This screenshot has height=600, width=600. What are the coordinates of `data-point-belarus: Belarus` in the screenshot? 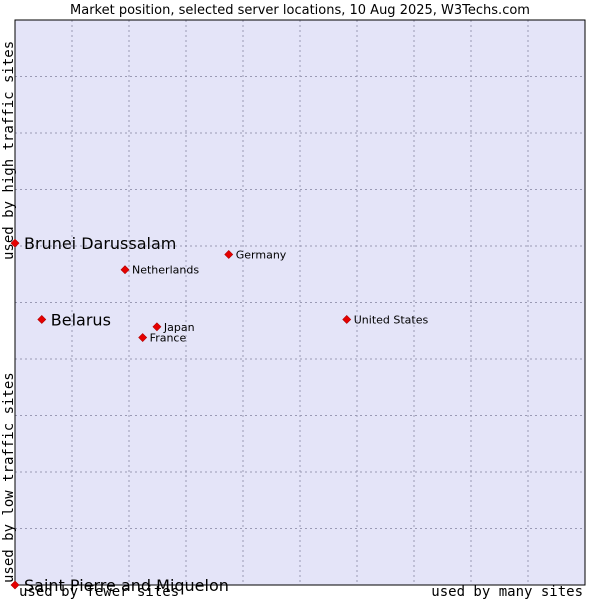 It's located at (74, 319).